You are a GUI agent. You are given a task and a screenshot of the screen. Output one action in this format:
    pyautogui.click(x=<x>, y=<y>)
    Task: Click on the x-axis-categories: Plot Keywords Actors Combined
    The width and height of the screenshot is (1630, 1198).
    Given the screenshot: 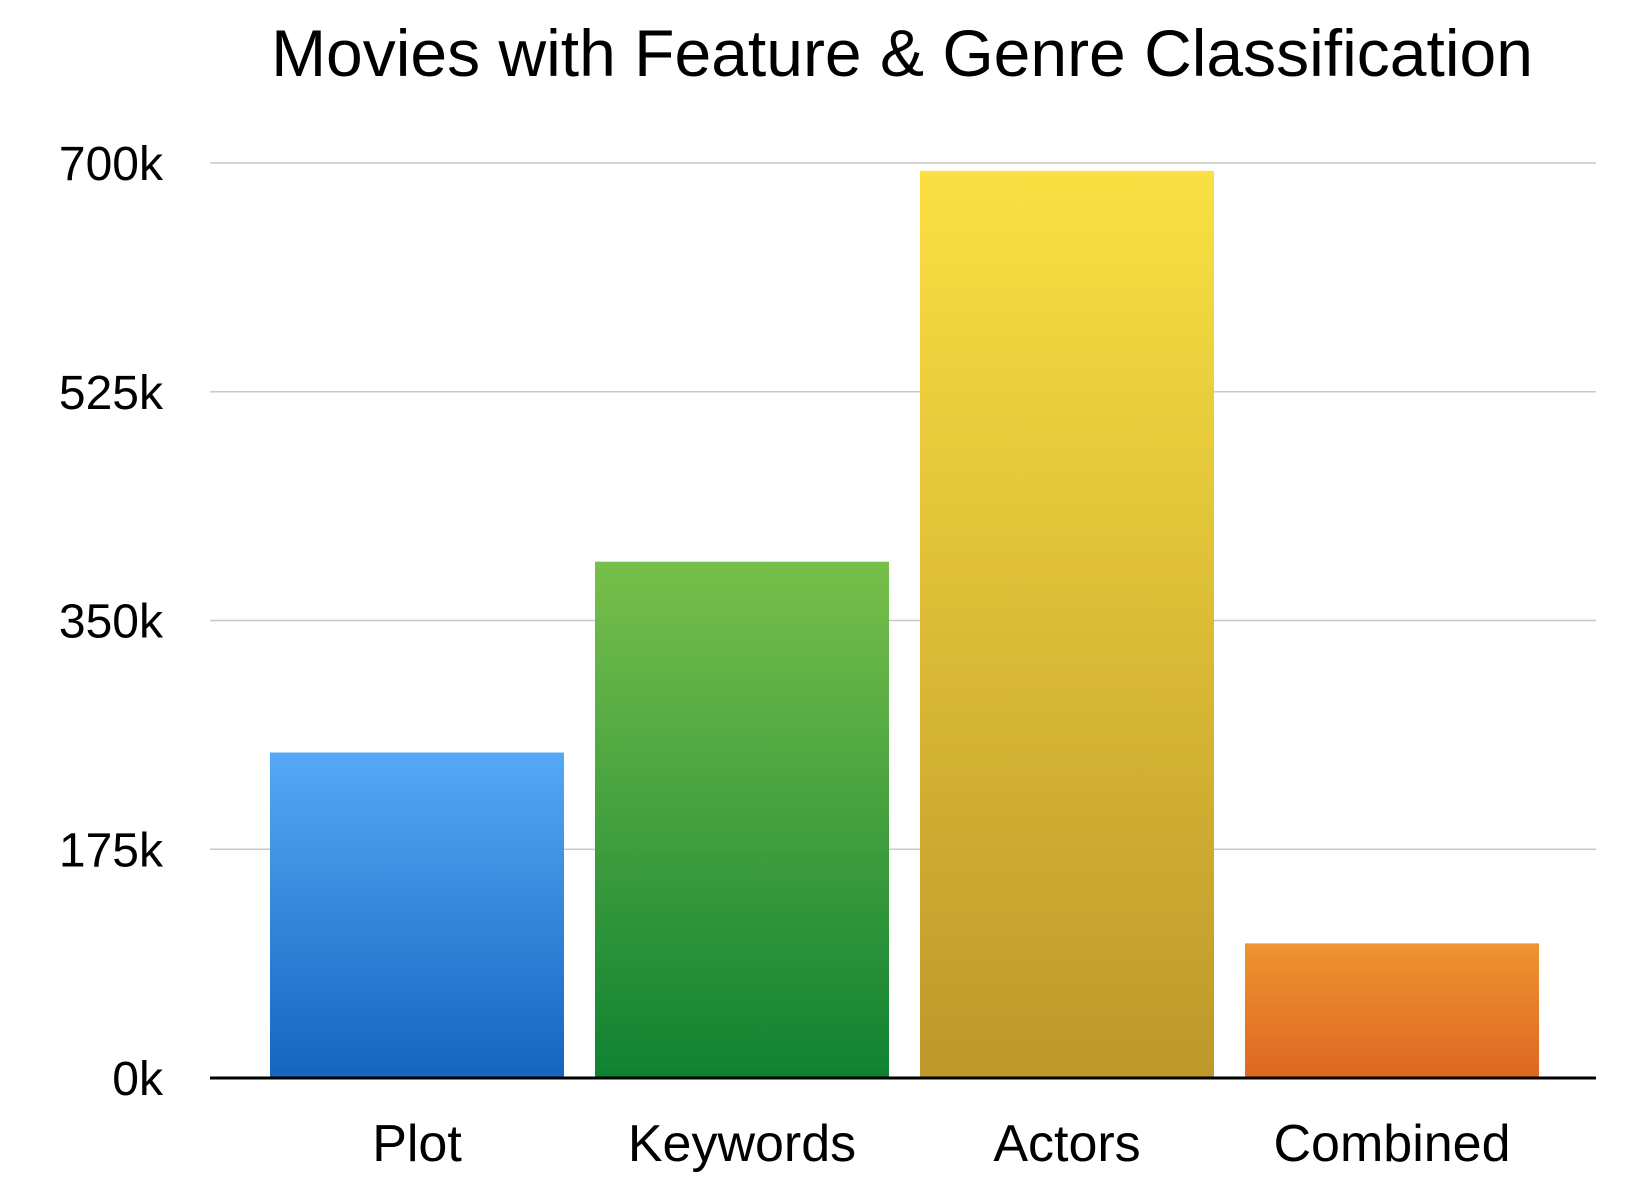 What is the action you would take?
    pyautogui.click(x=941, y=1144)
    